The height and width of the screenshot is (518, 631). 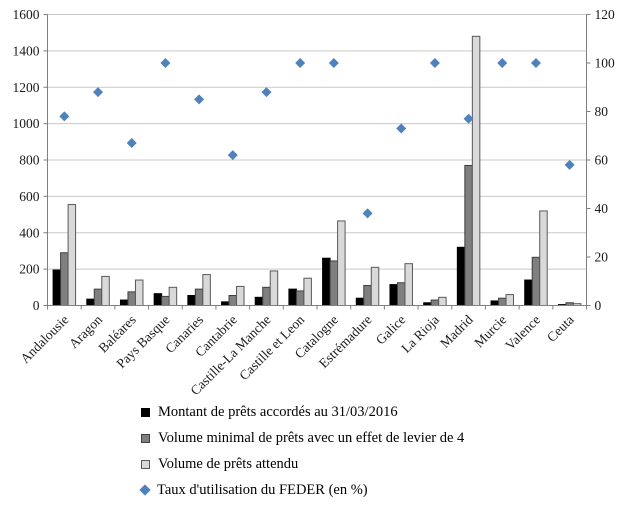 What do you see at coordinates (278, 412) in the screenshot?
I see `legend-label-montant-prets: Montant de prêts accordés au 31/03/2016` at bounding box center [278, 412].